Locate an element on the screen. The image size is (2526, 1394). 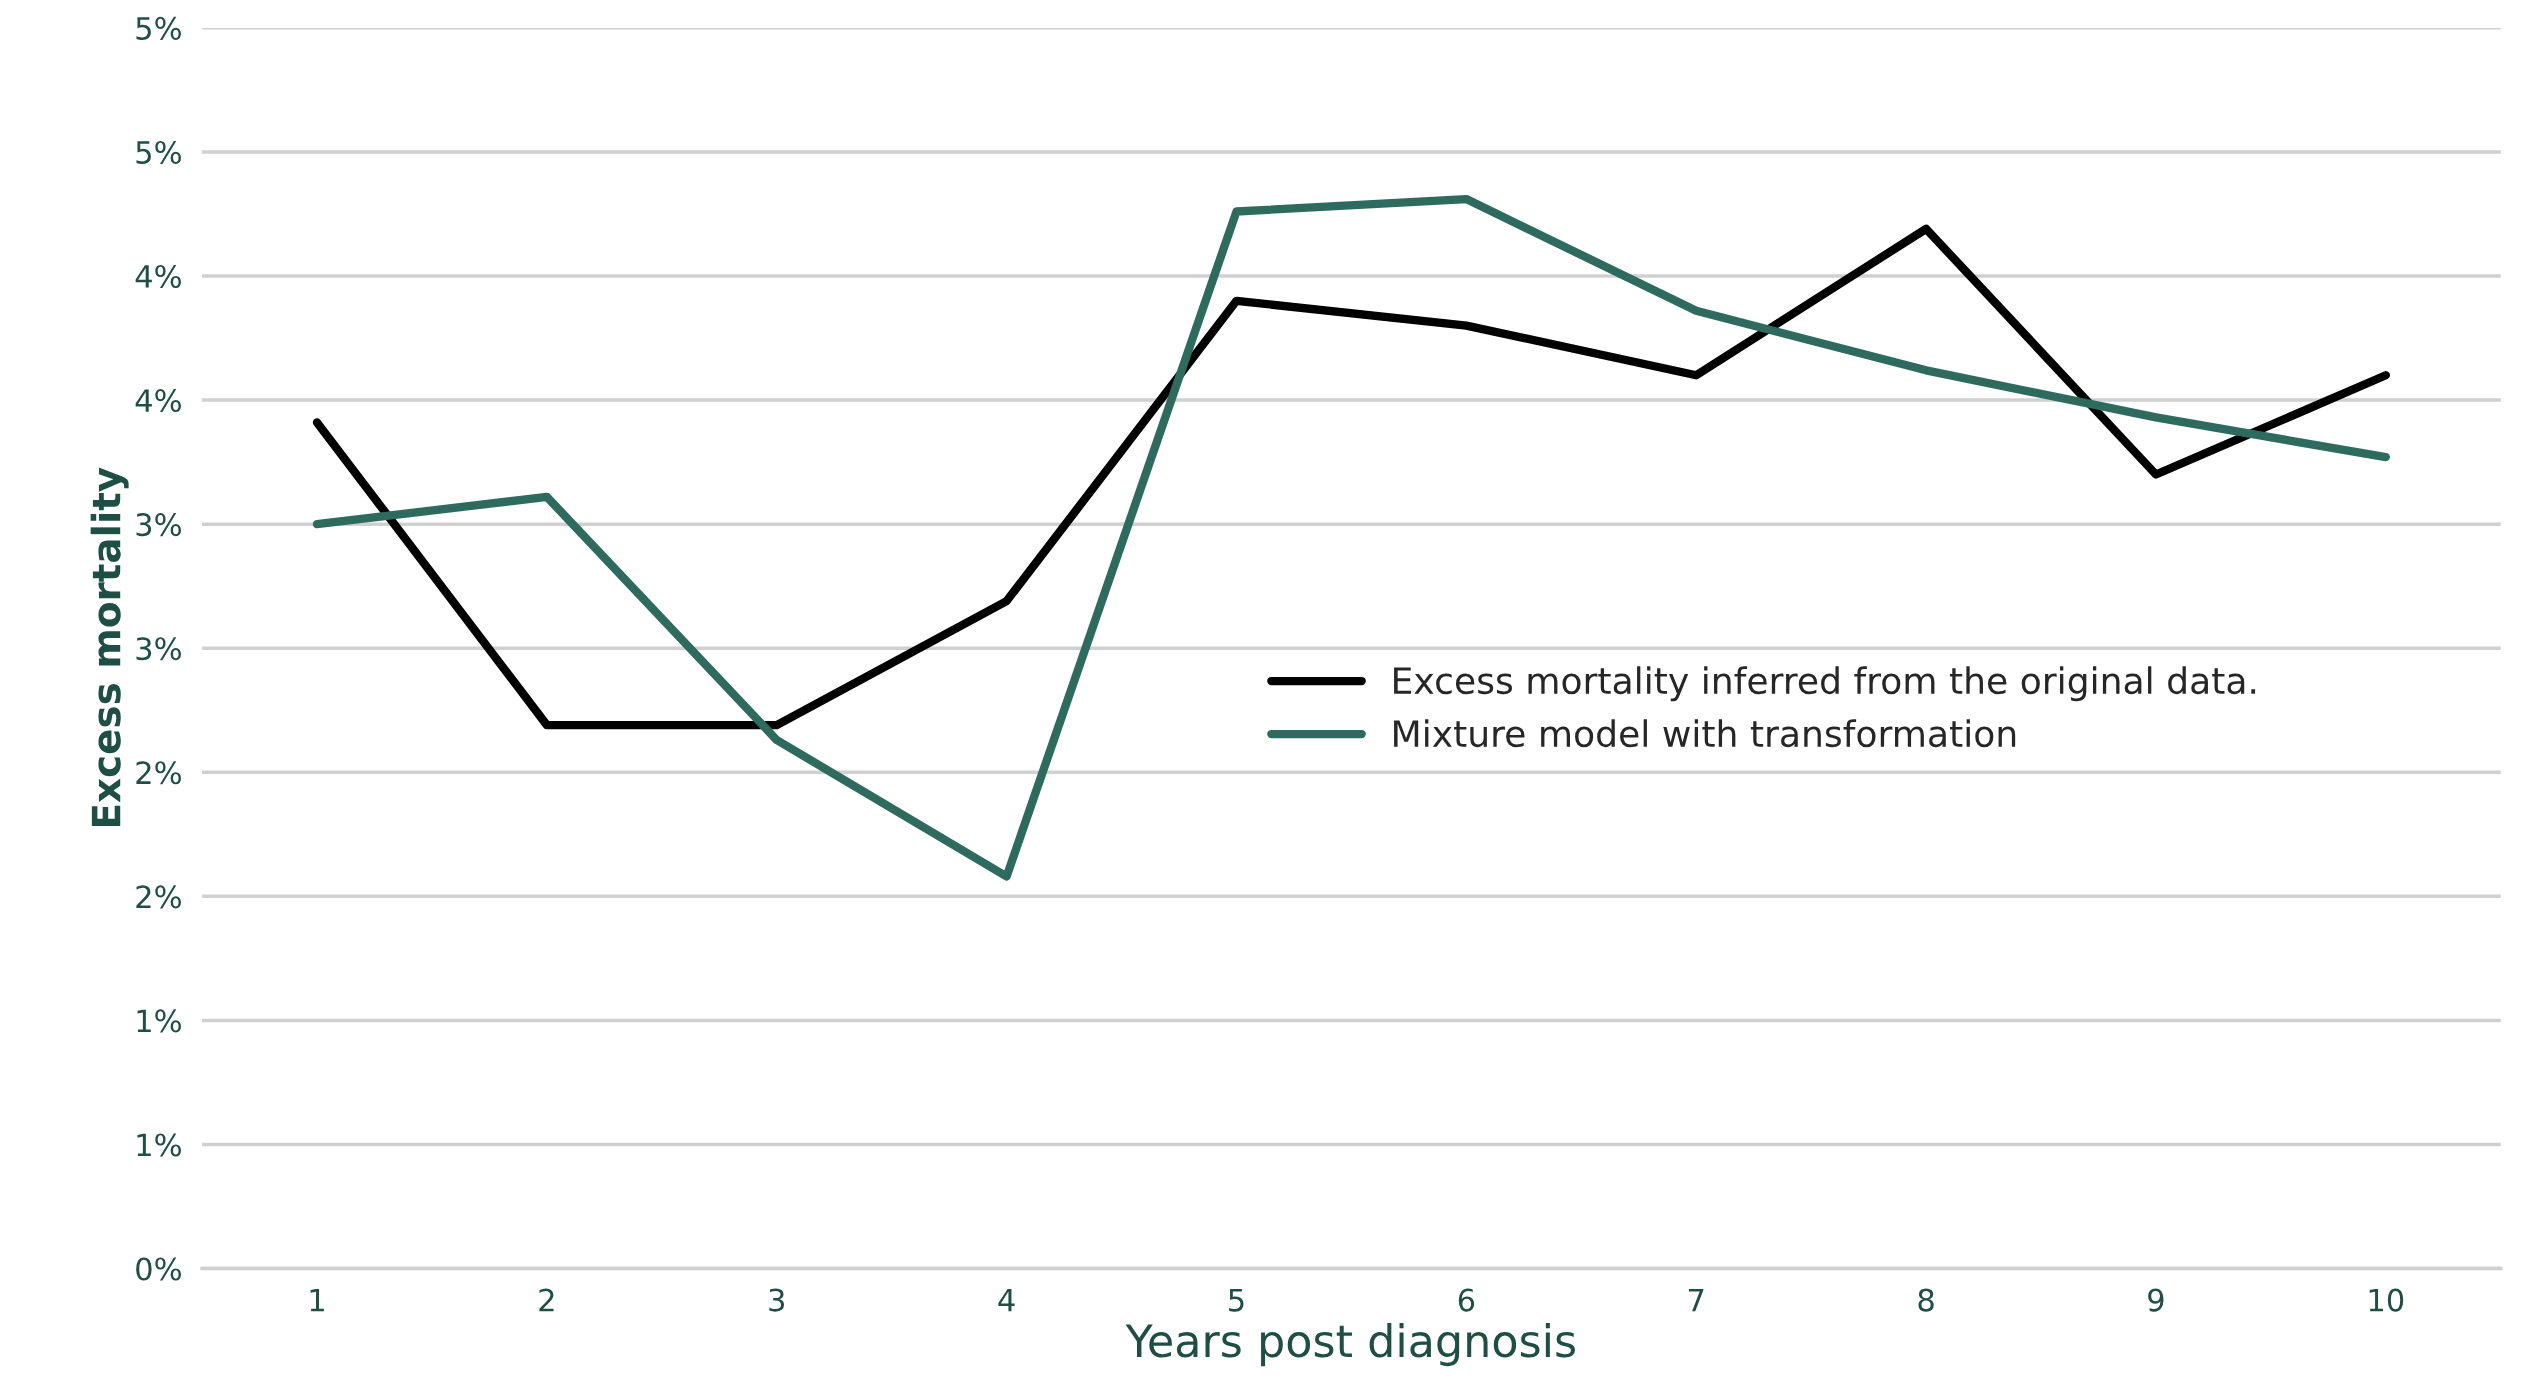
legend-label: Excess mortality inferred from the original data. is located at coordinates (1825, 684).